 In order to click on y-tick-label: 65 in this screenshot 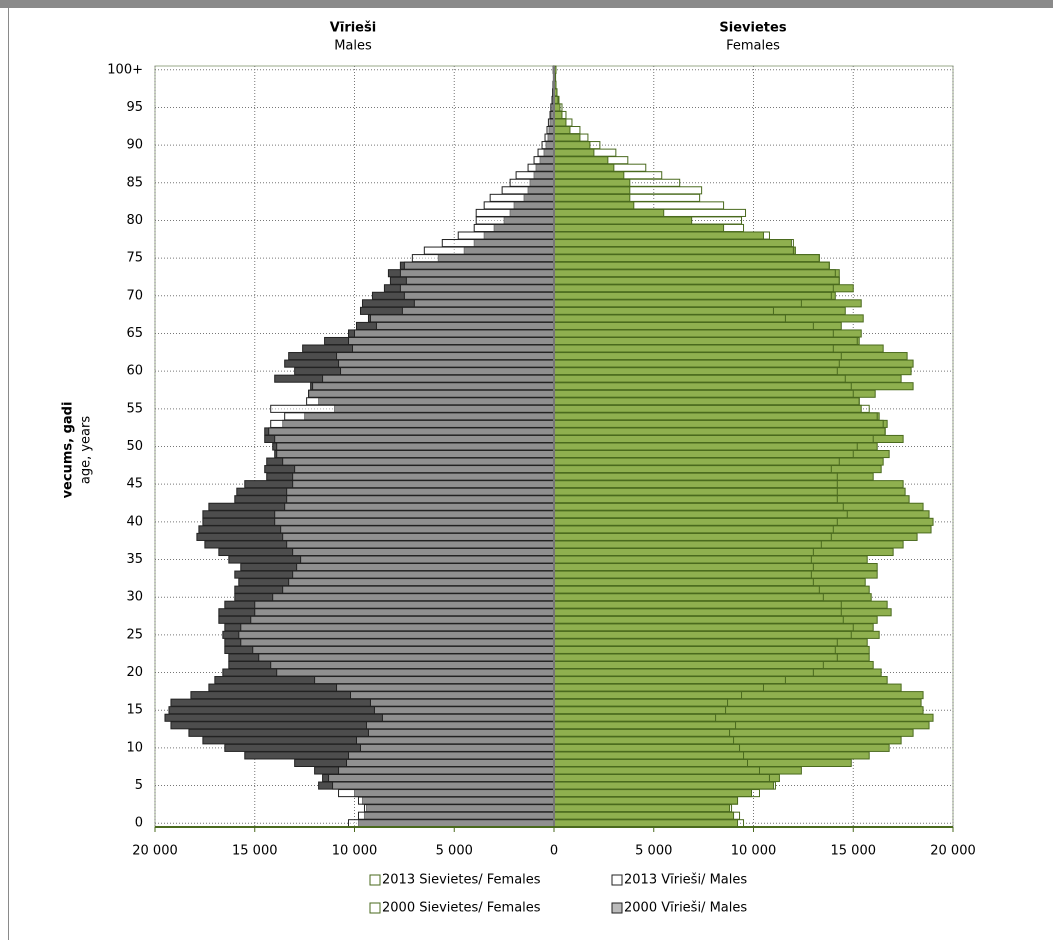, I will do `click(134, 333)`.